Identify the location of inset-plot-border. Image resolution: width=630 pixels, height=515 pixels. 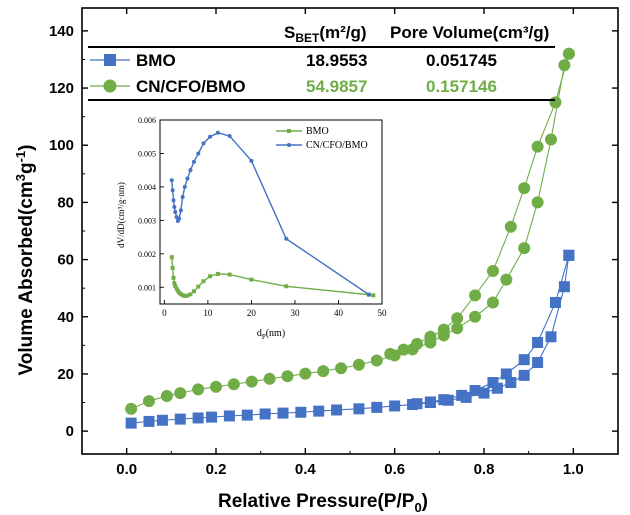
(271, 212).